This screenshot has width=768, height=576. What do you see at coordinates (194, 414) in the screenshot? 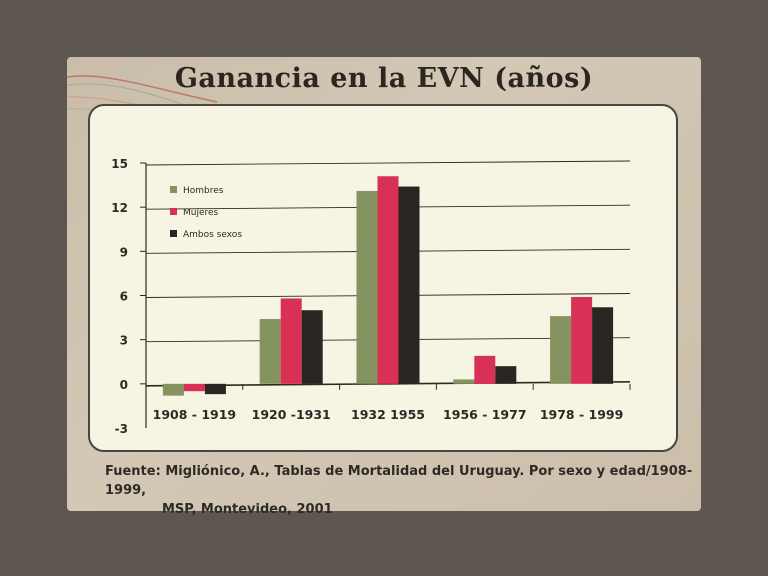
I see `x-tick-label: 1908 - 1919` at bounding box center [194, 414].